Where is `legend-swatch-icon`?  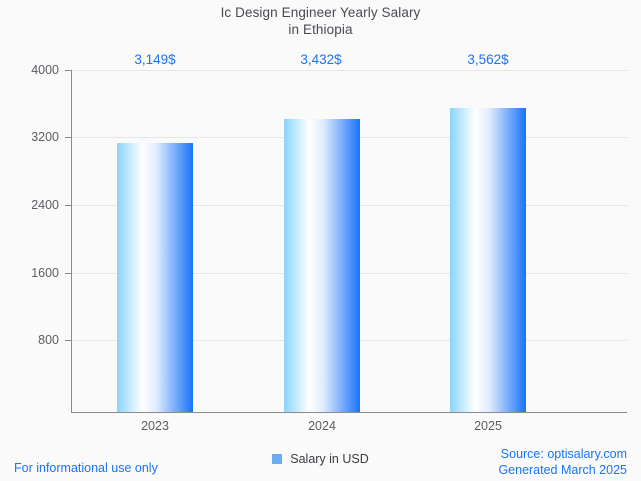 legend-swatch-icon is located at coordinates (277, 459).